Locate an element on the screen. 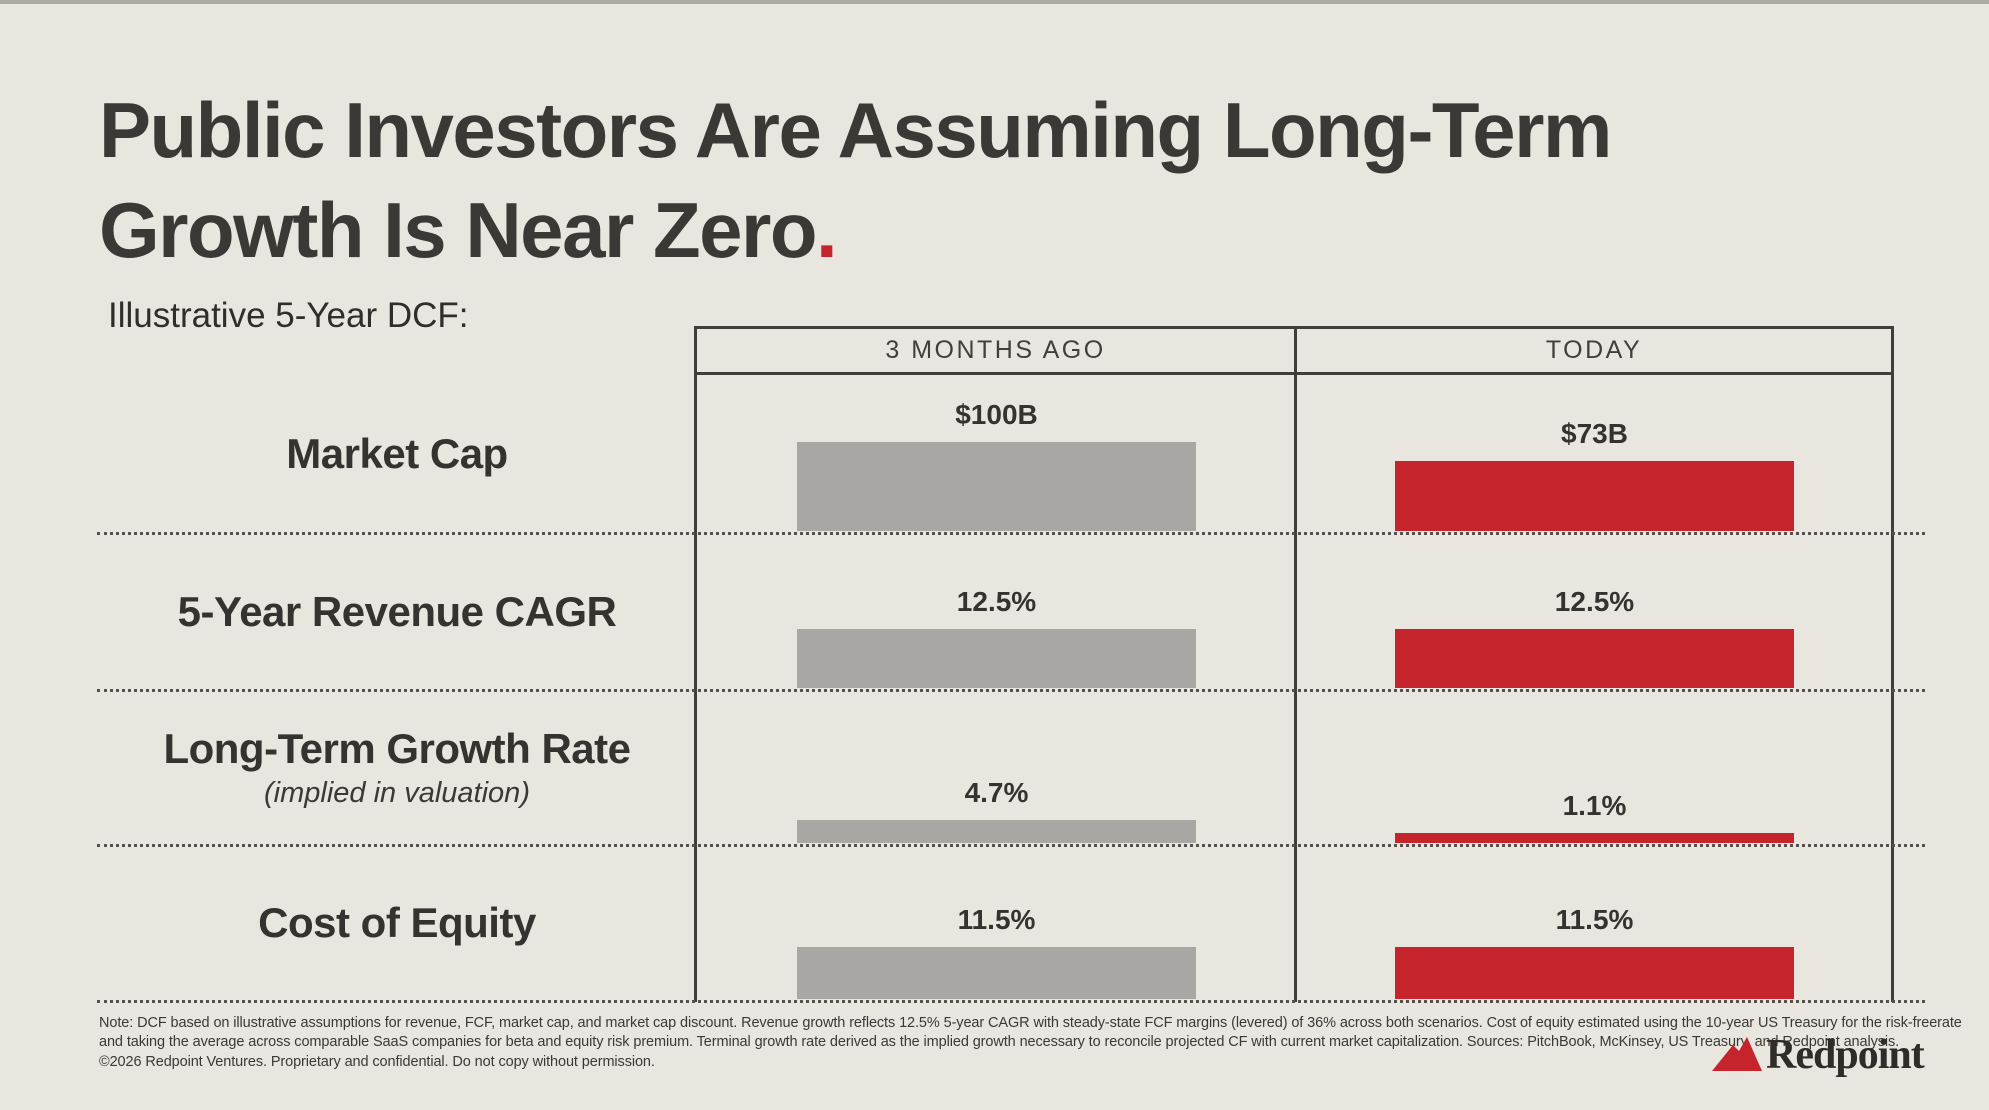 This screenshot has width=1989, height=1110. bar-cell-today: 11.5% is located at coordinates (1594, 922).